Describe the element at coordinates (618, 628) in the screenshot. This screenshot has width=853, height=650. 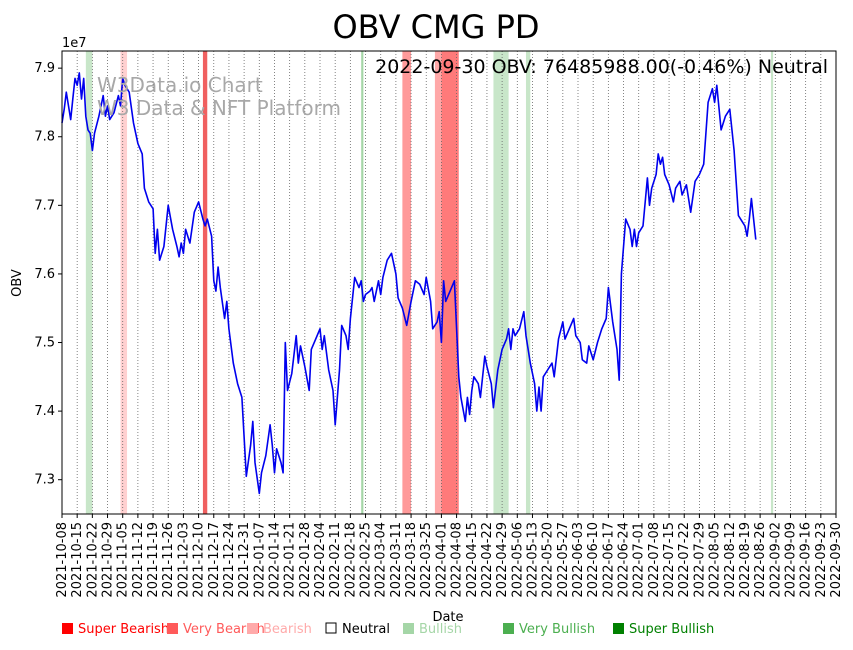
I see `legend-swatch-super-bullish` at that location.